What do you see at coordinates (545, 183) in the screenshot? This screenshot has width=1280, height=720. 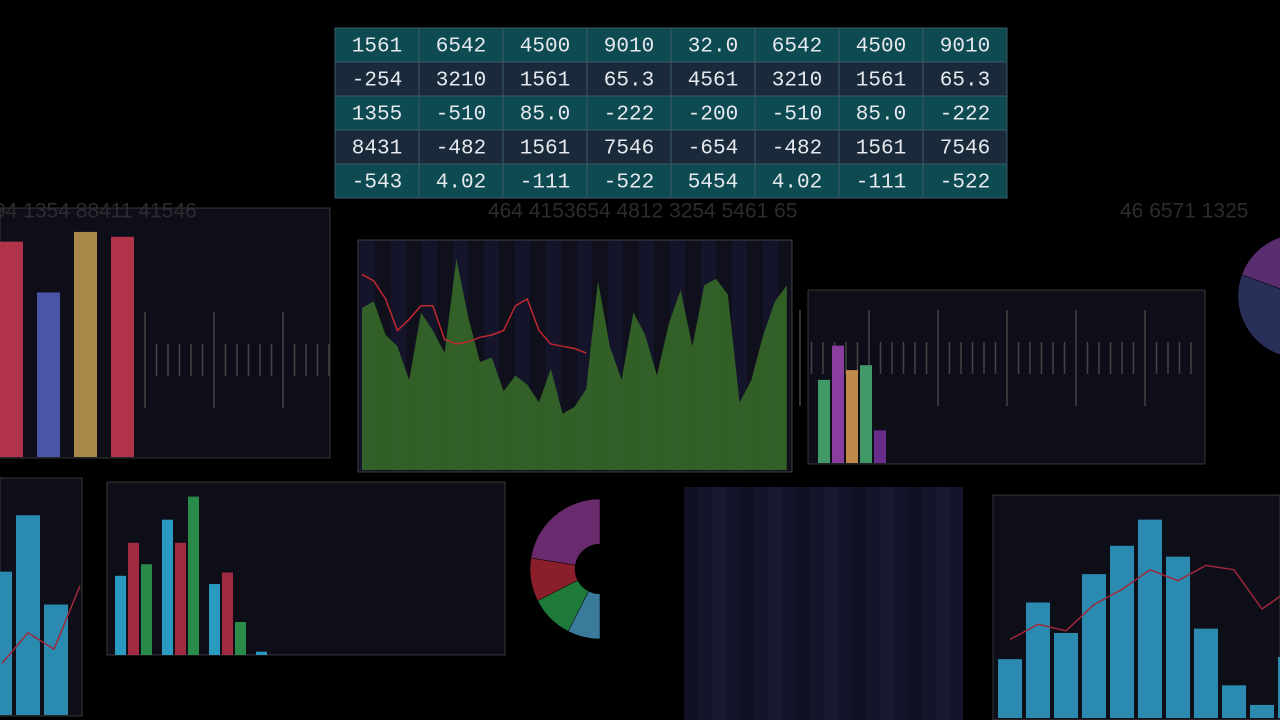 I see `table-cell-text: -111` at bounding box center [545, 183].